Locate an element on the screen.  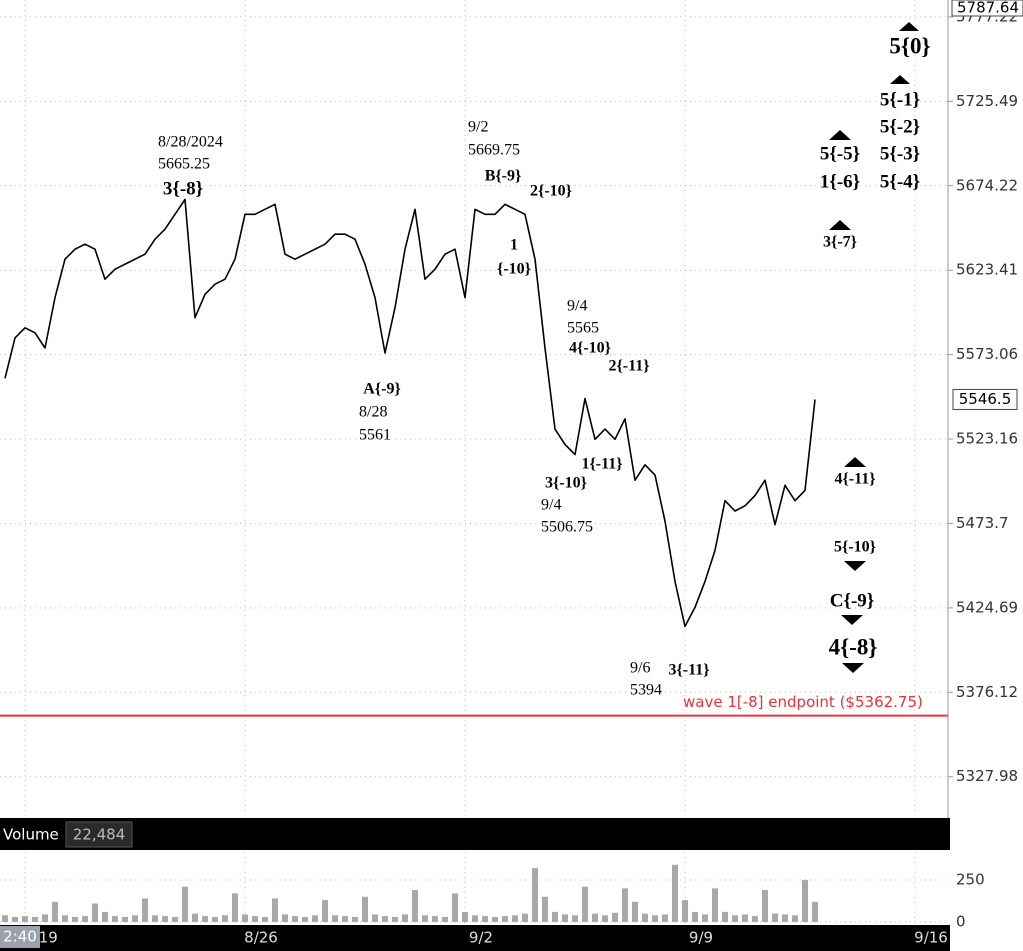
arrows is located at coordinates (874, 347).